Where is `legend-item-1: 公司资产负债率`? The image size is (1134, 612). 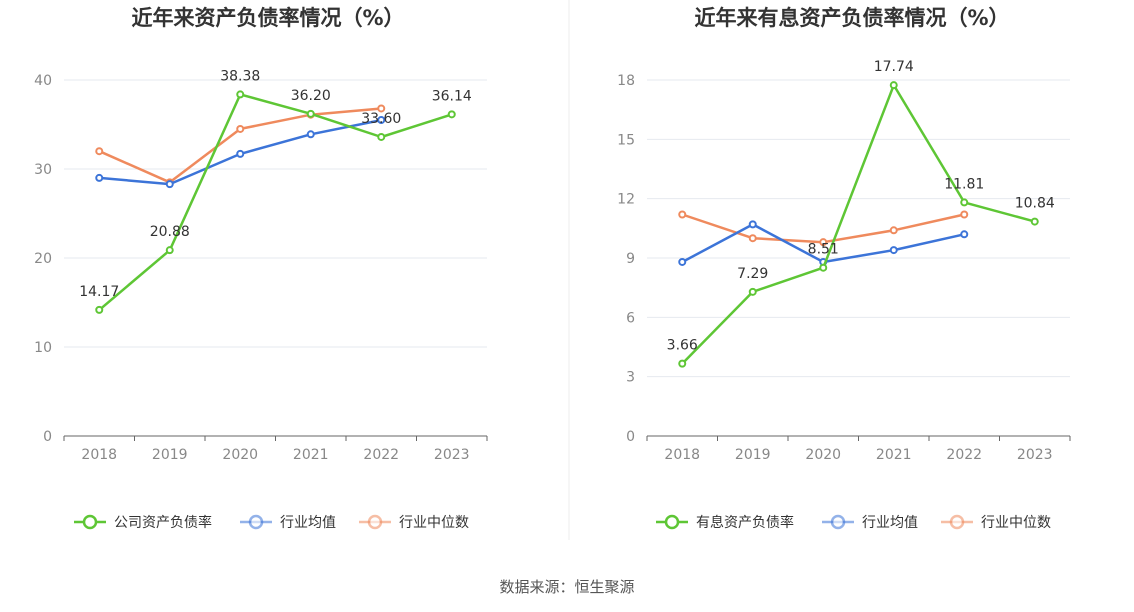
legend-item-1: 公司资产负债率 is located at coordinates (143, 522).